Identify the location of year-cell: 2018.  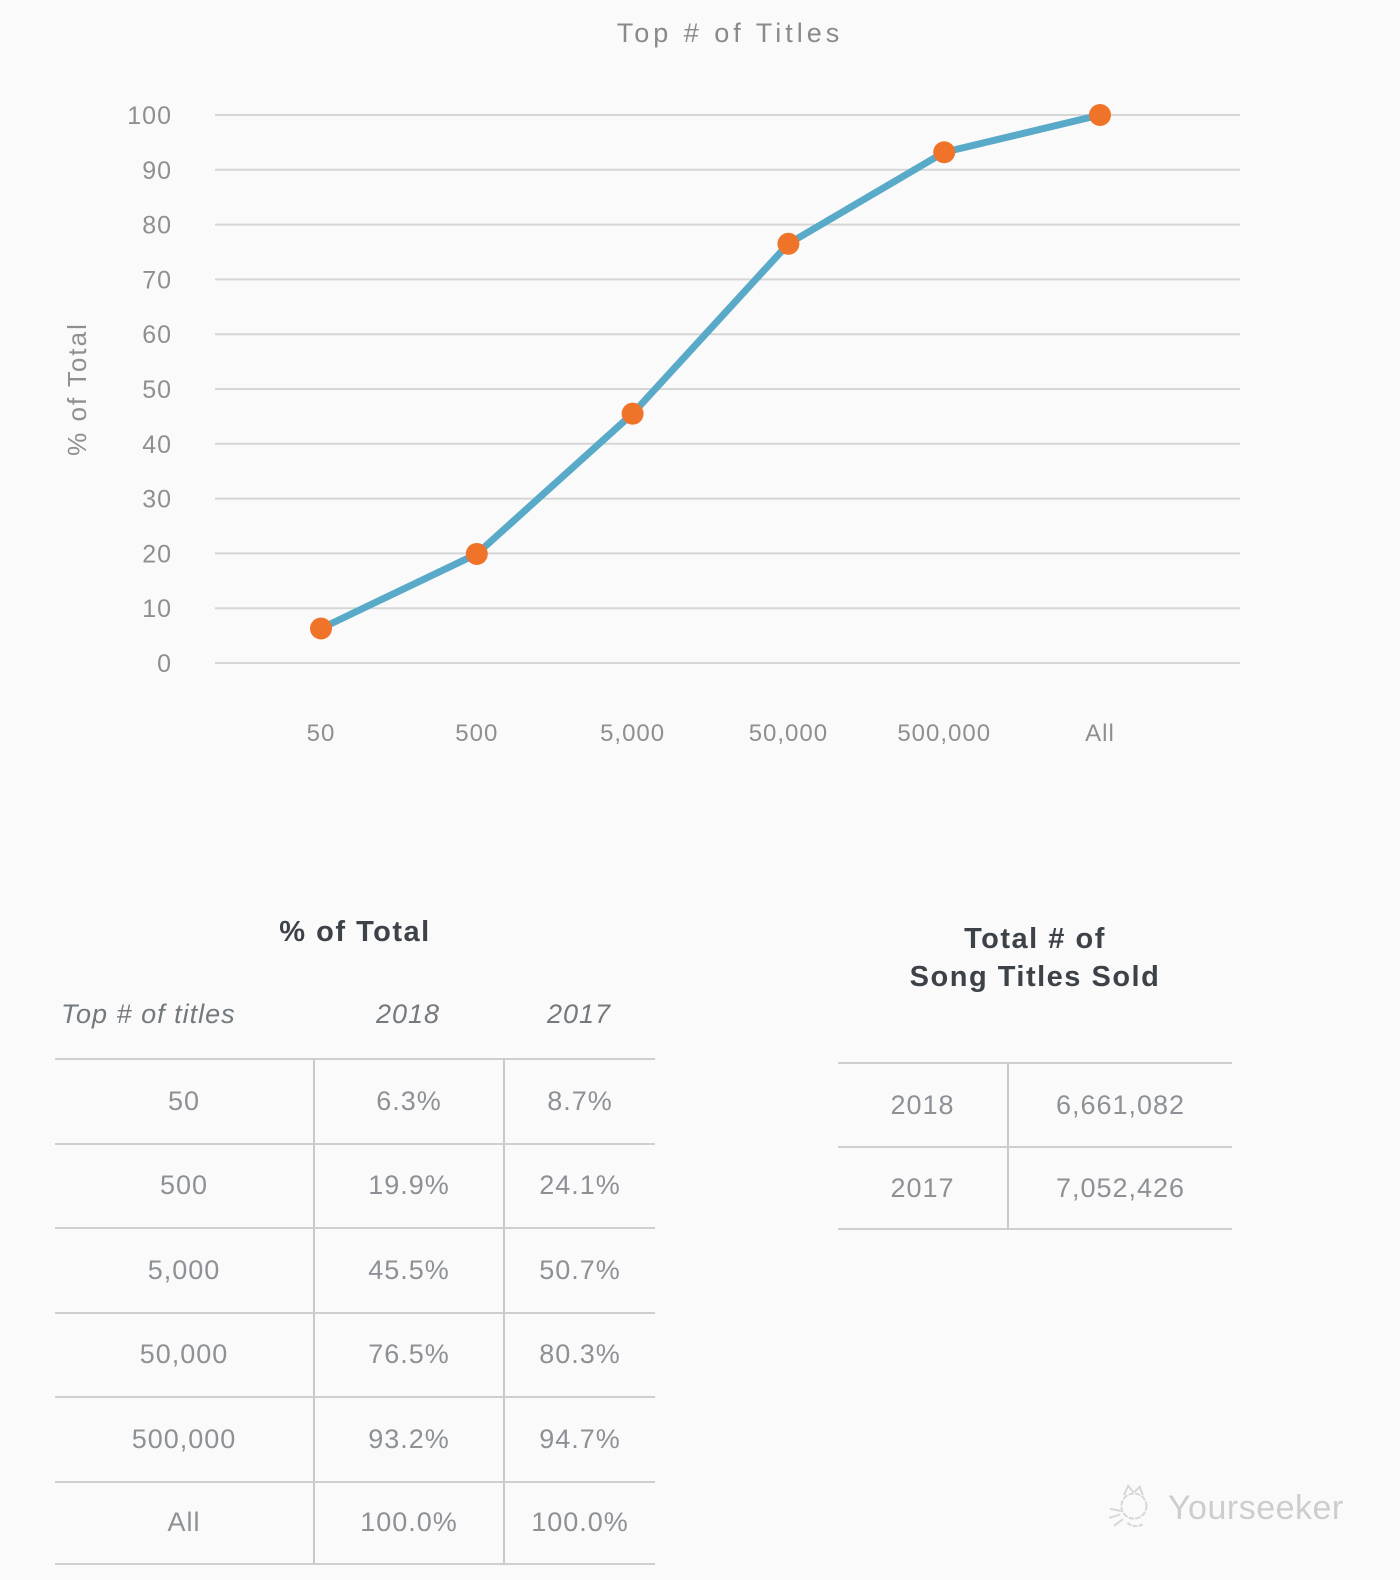
(922, 1104).